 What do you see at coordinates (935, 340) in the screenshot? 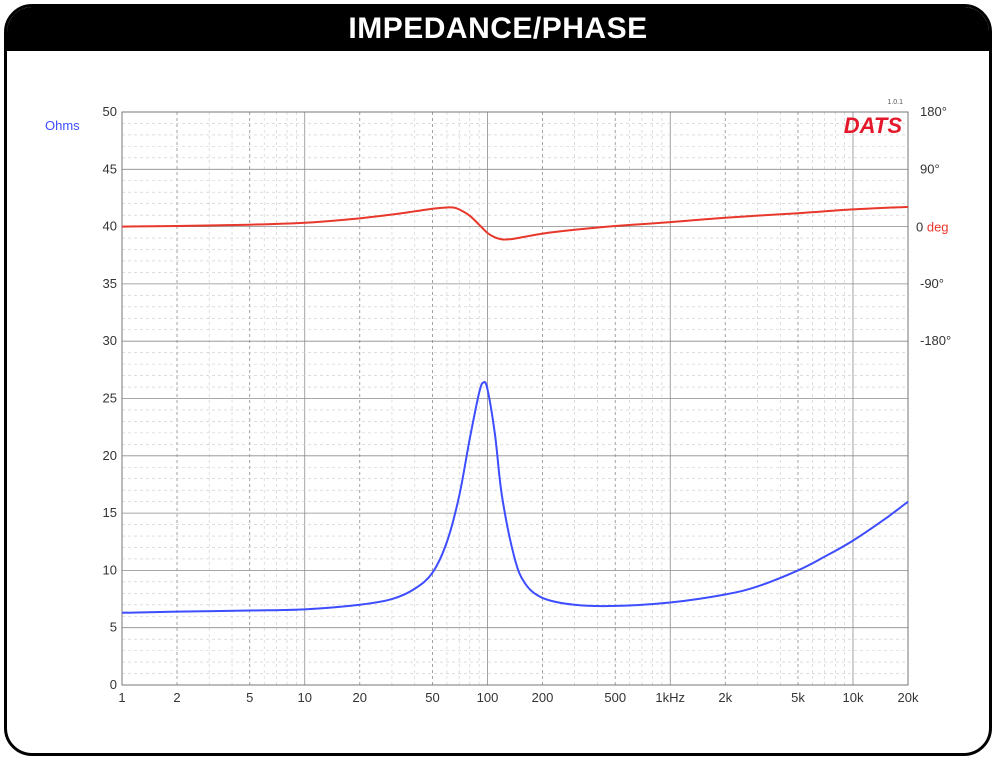
I see `y-right-tick-label: -180°` at bounding box center [935, 340].